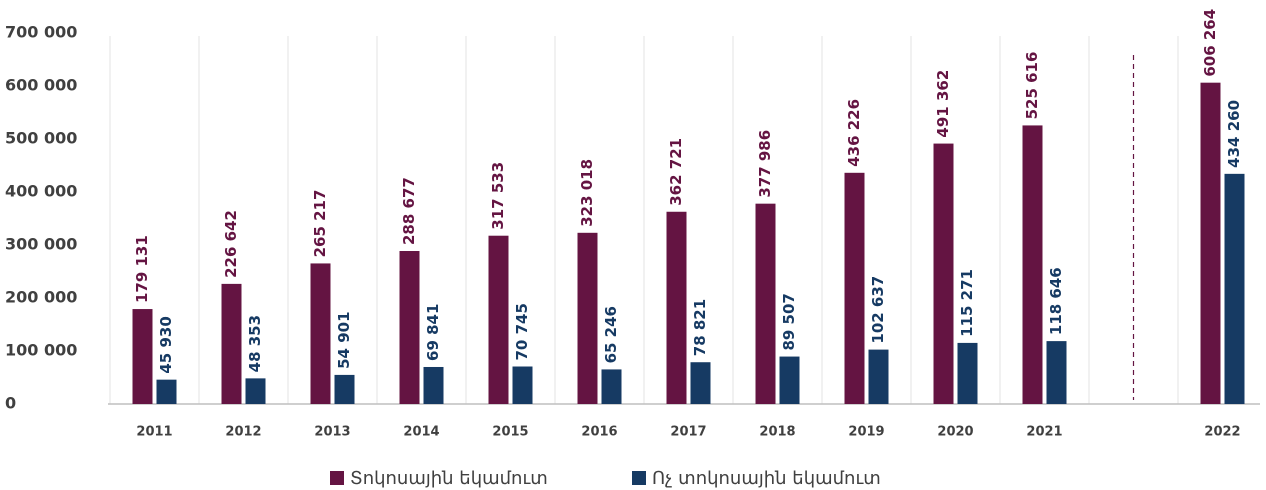 This screenshot has height=490, width=1266. Describe the element at coordinates (943, 104) in the screenshot. I see `value-label: 491 362` at that location.